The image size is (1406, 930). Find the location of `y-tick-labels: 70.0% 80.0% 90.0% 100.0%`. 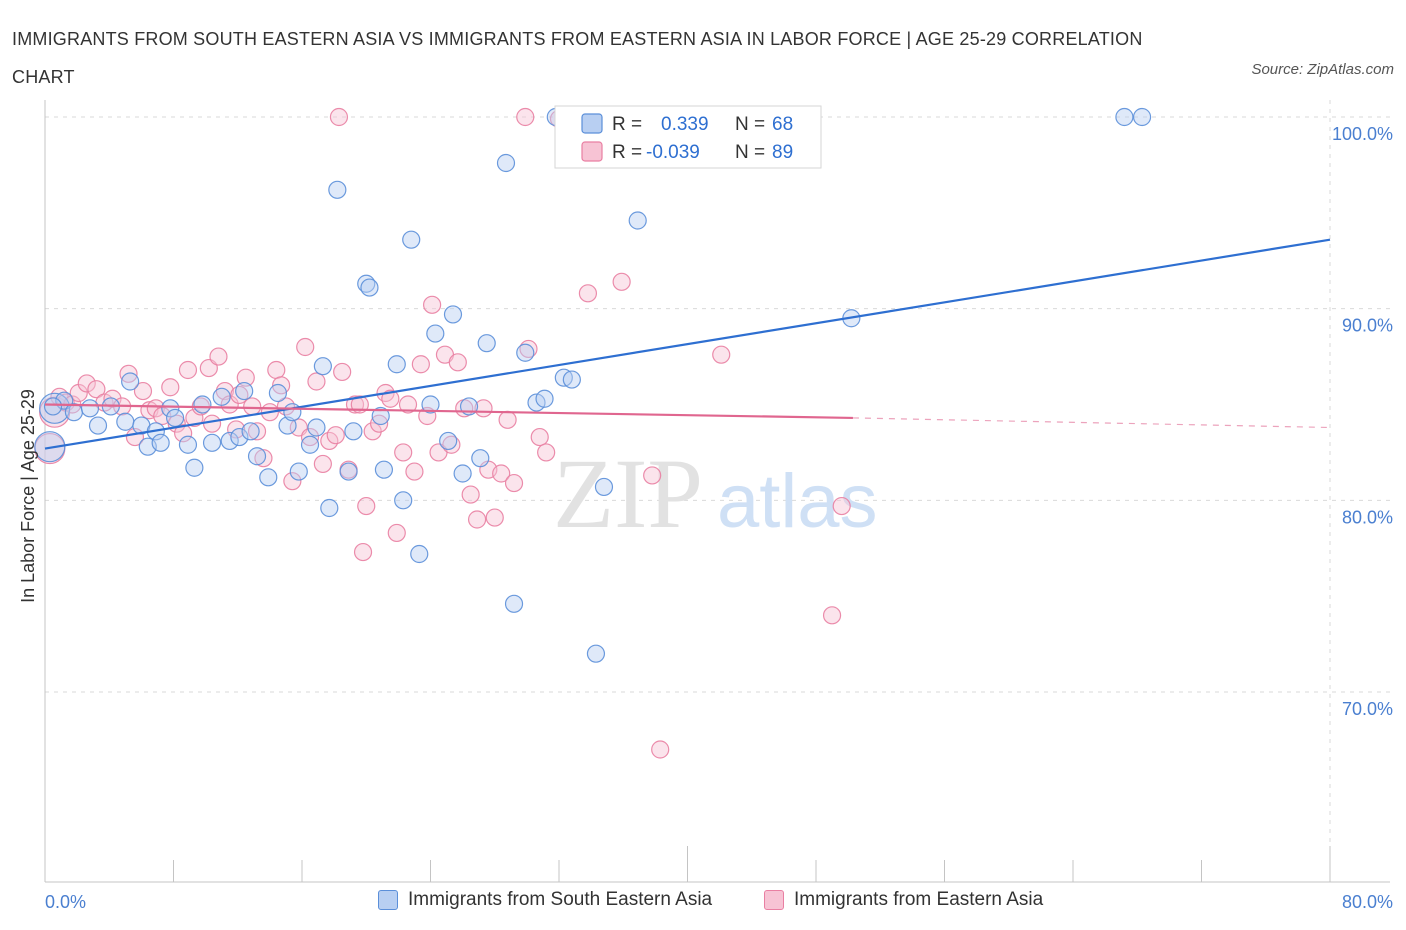

y-tick-labels: 70.0% 80.0% 90.0% 100.0% is located at coordinates (1362, 421).